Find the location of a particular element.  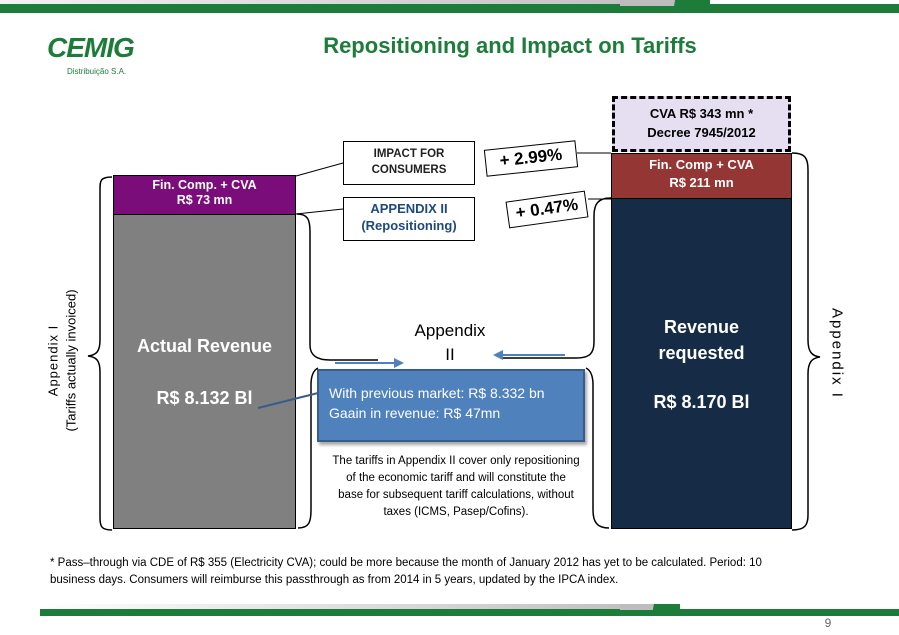

left-appendix-label: Appendix I (Tariffs actually invoiced) is located at coordinates (63, 363).